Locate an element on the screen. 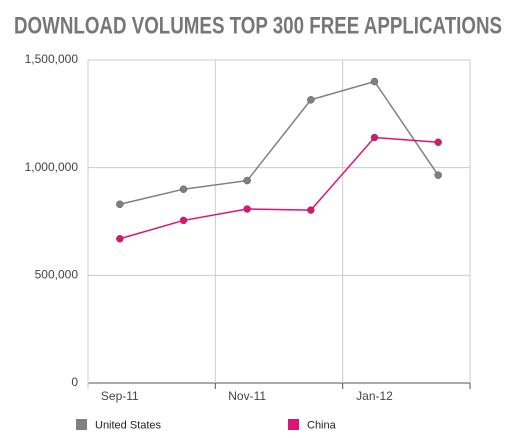 The height and width of the screenshot is (438, 520). legend-label: China is located at coordinates (322, 425).